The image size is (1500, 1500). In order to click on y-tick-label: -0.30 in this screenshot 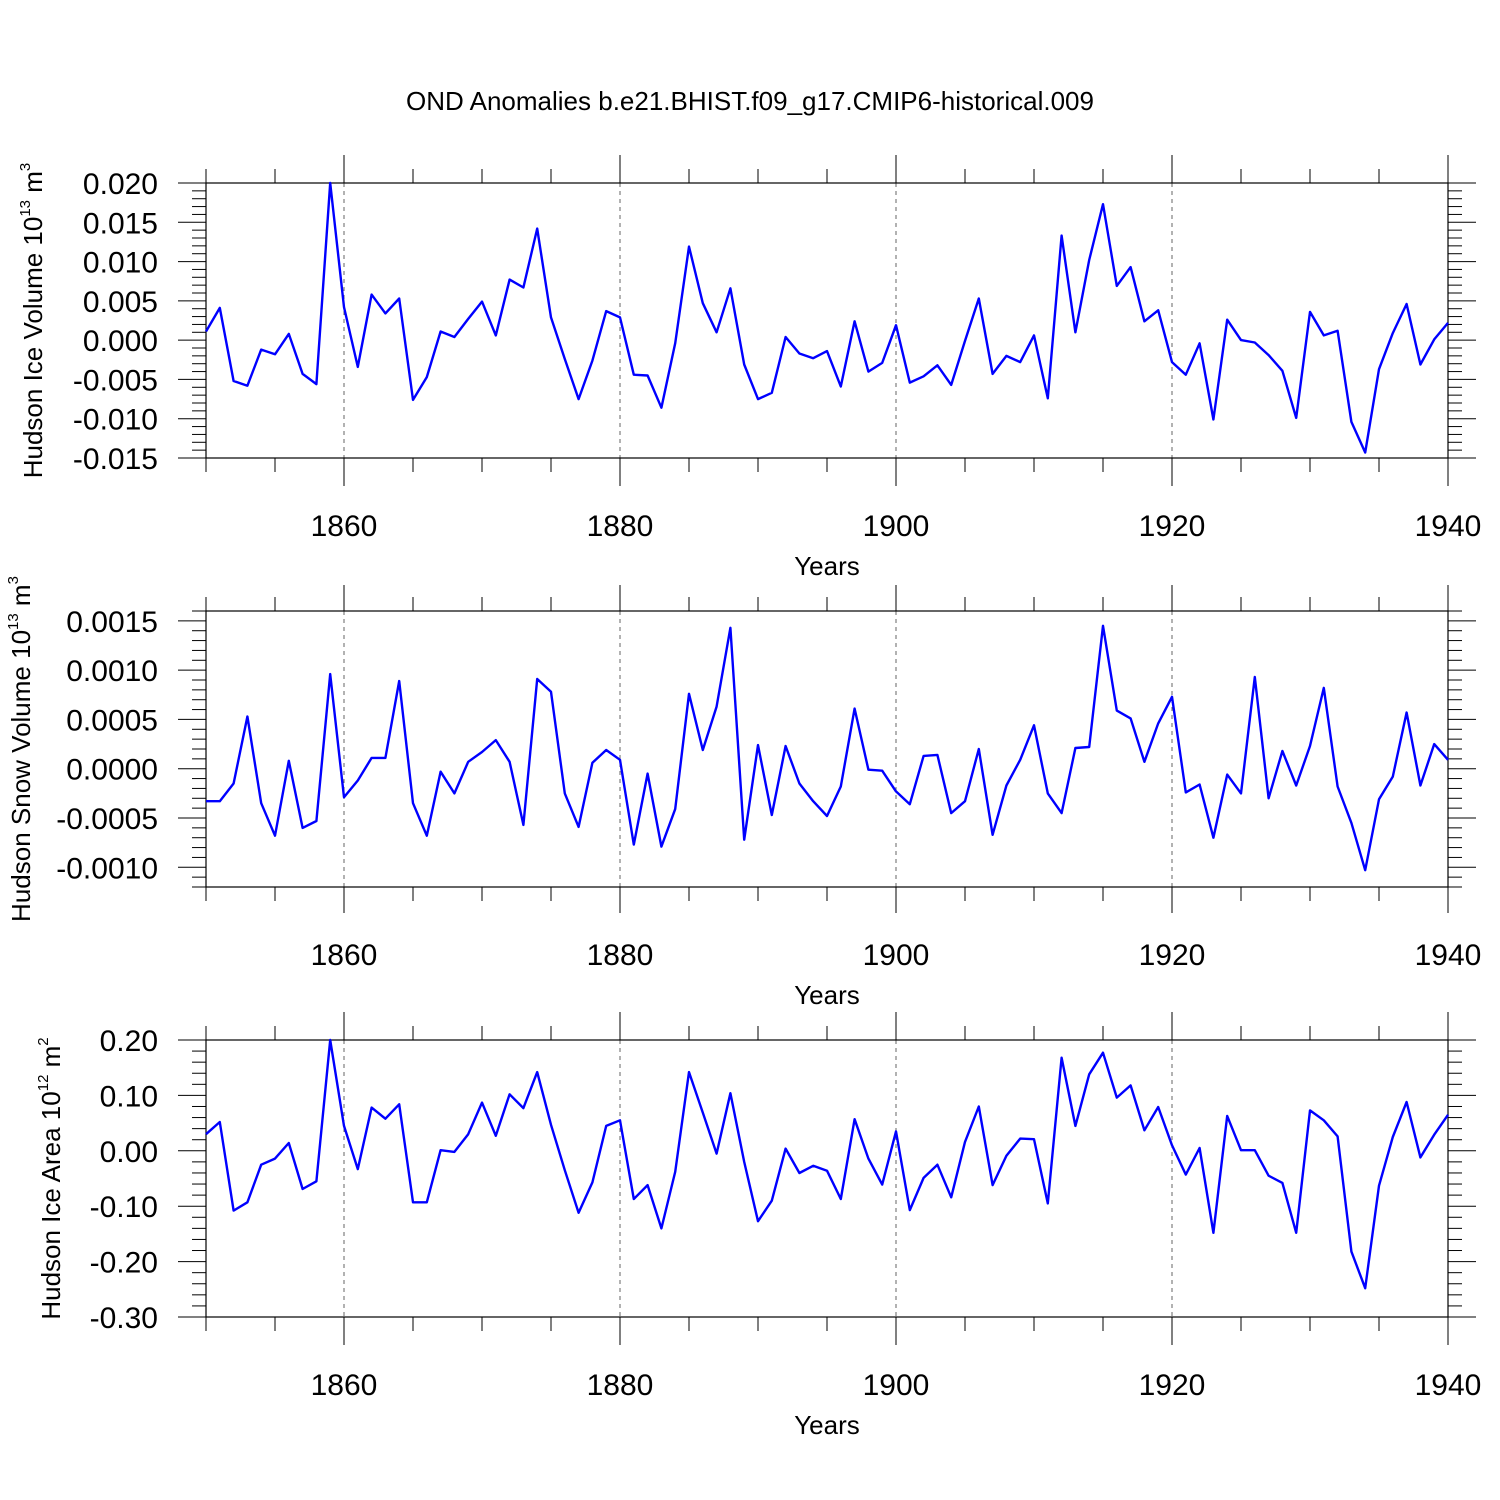, I will do `click(124, 1318)`.